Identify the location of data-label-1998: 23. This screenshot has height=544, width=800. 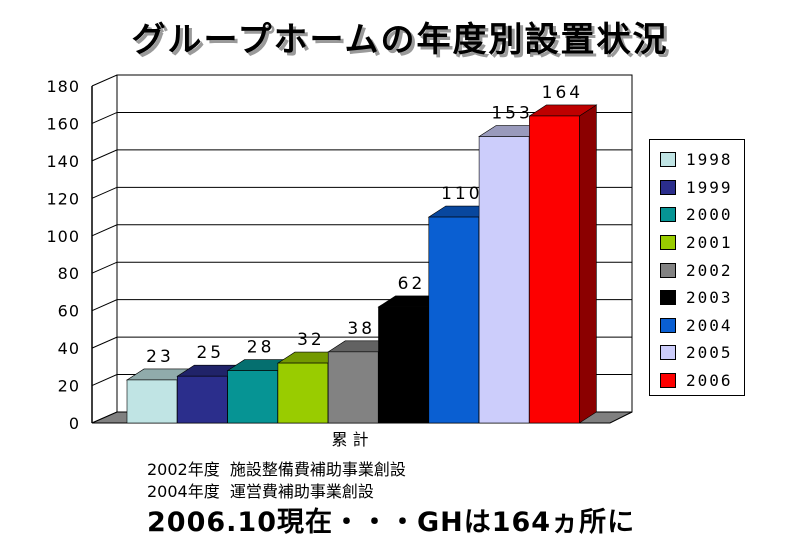
(160, 357).